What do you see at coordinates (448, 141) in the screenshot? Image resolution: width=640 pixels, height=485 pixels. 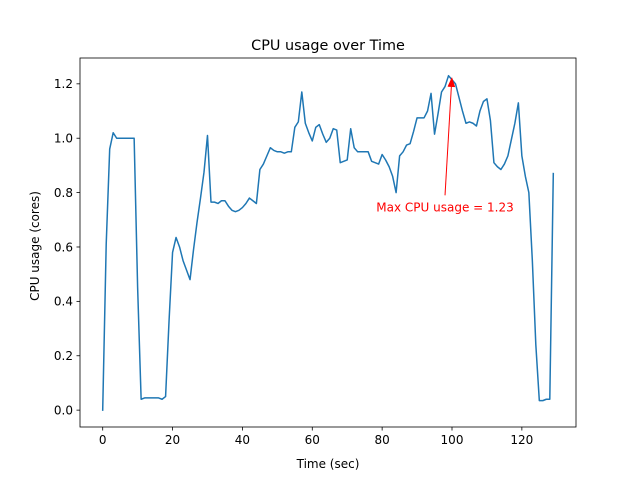 I see `annotation-arrow-shaft` at bounding box center [448, 141].